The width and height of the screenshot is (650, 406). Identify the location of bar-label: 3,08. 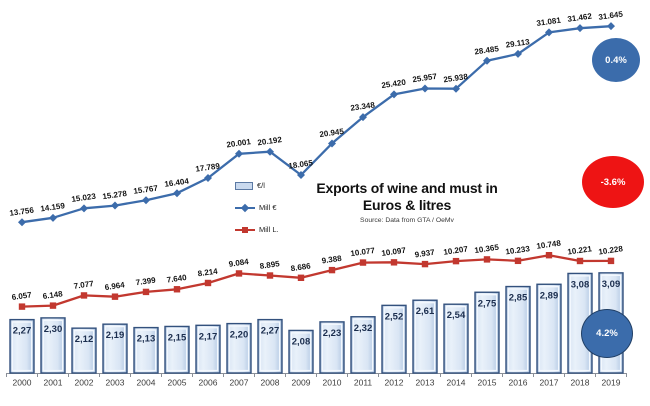
(580, 284).